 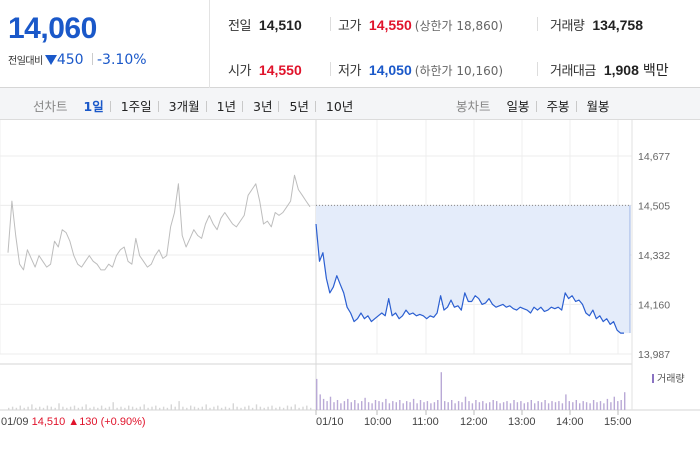 I want to click on y-tick-label: 14,160, so click(x=654, y=305).